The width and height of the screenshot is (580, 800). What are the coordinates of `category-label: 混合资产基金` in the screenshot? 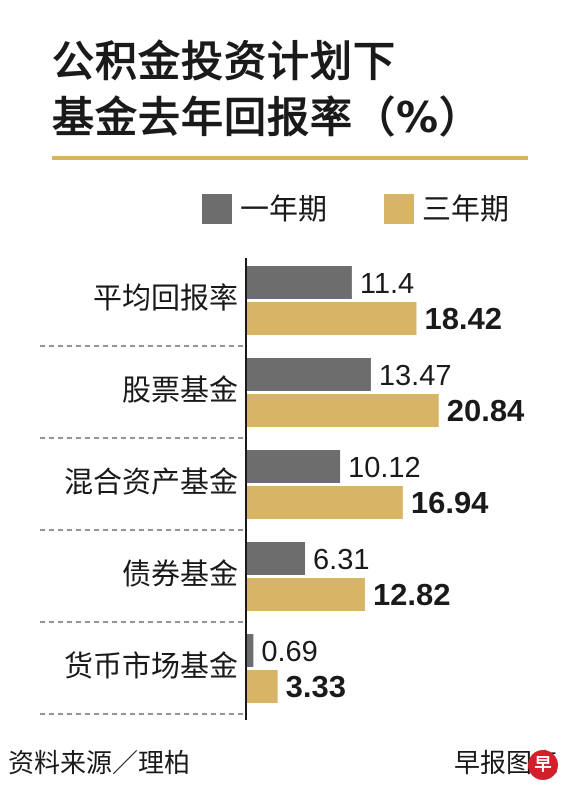 It's located at (151, 482).